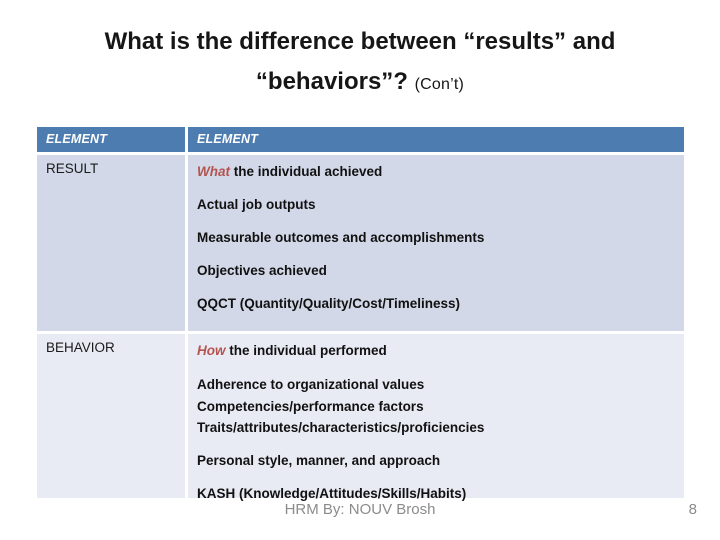 This screenshot has height=540, width=720. I want to click on result-paragraph-outcomes: Measurable outcomes and accomplishments, so click(341, 237).